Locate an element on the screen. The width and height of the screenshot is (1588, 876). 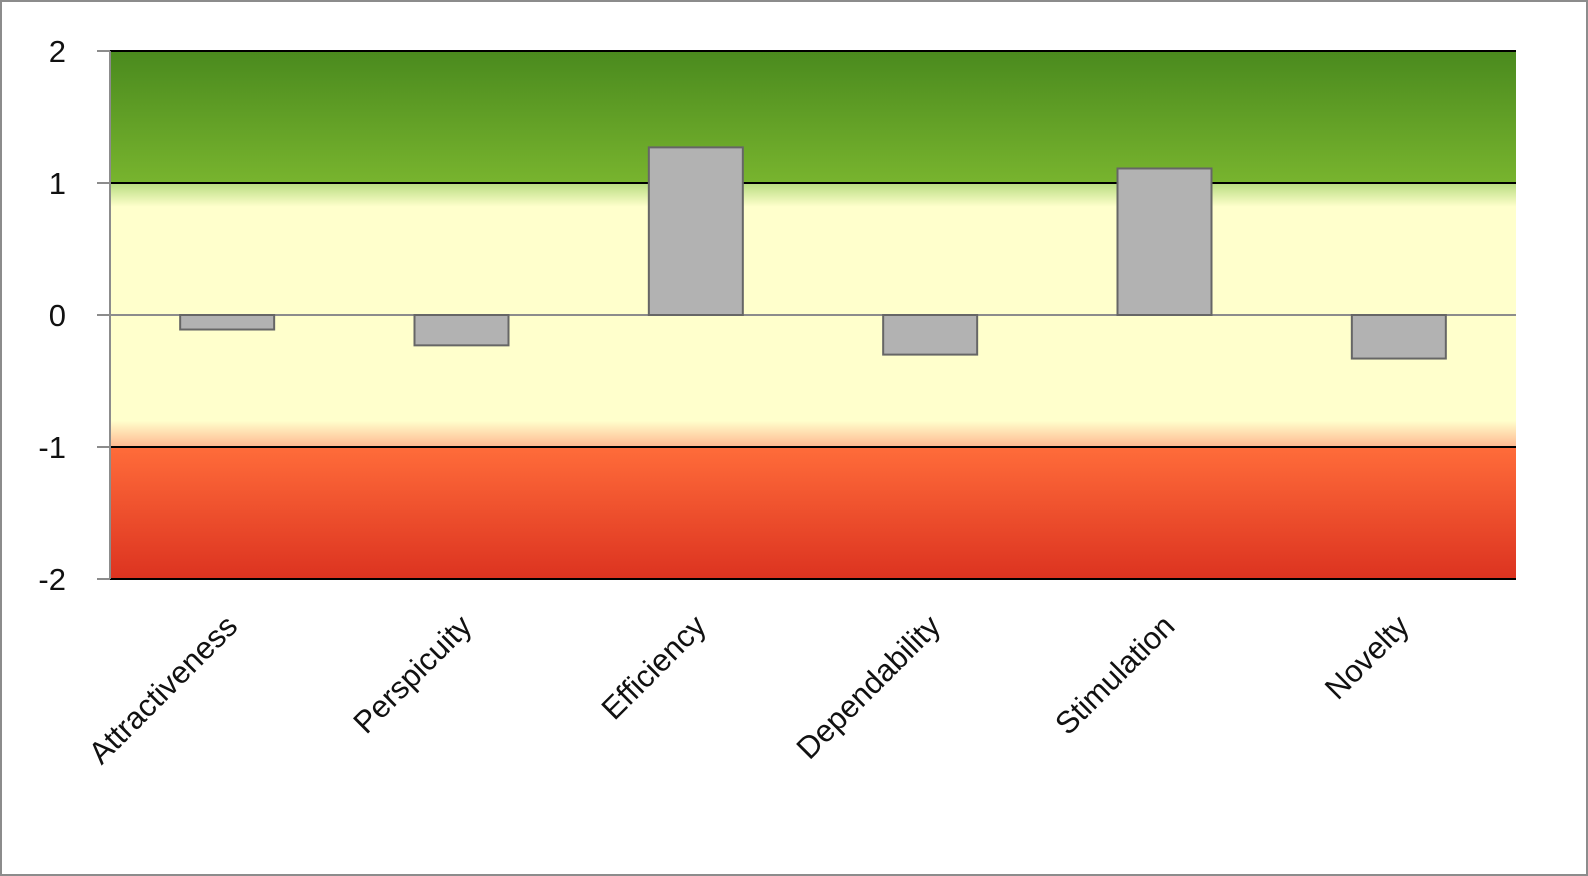
bar-novelty is located at coordinates (1398, 337).